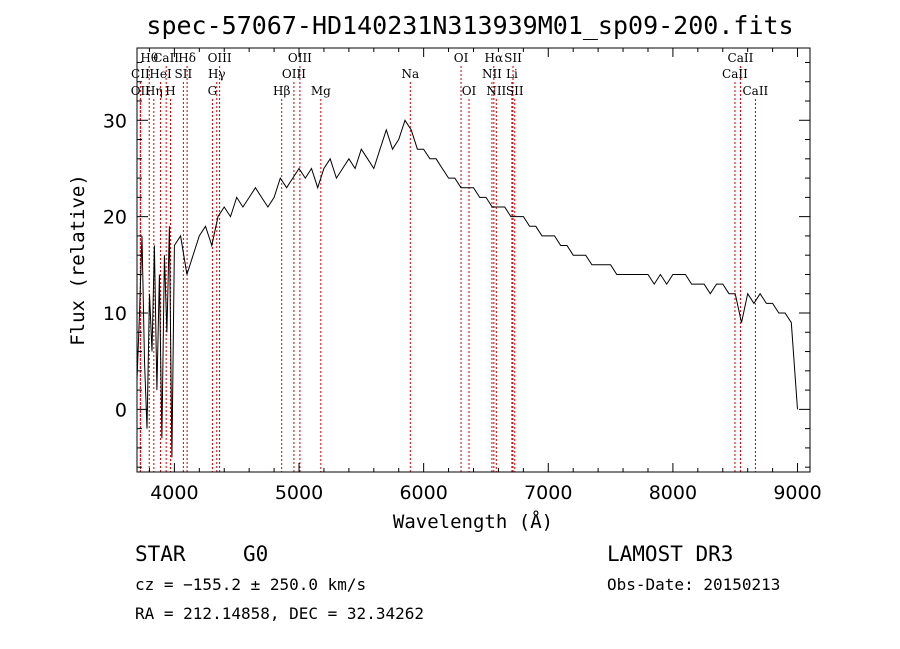  I want to click on spectral-line-label: G, so click(213, 91).